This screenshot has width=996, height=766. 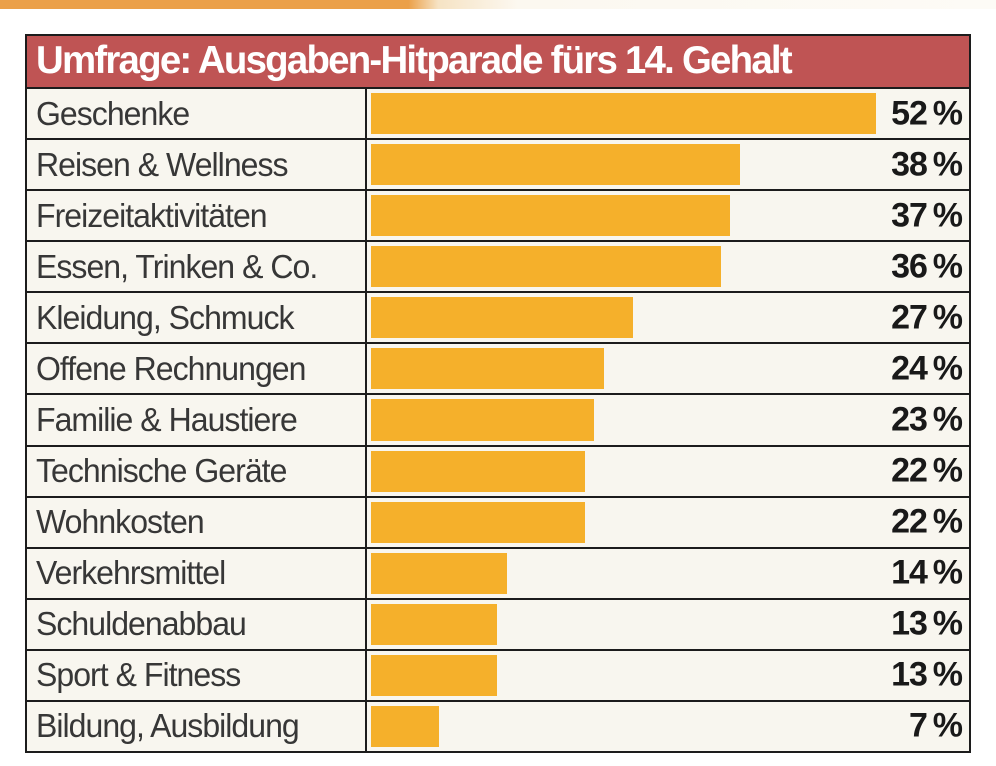 I want to click on percent-label: 27 %, so click(x=927, y=317).